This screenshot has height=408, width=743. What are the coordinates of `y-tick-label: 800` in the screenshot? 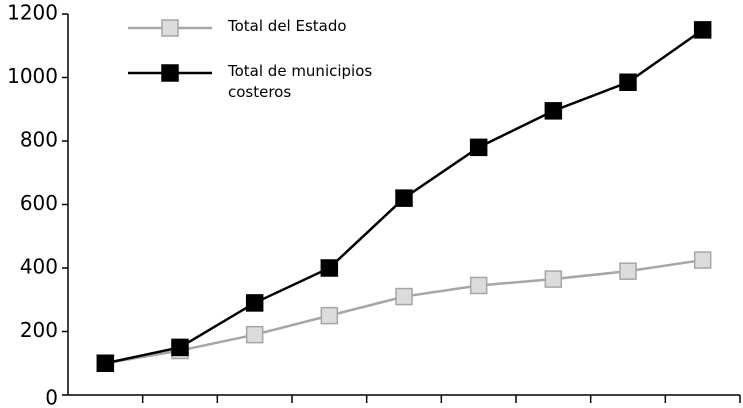 It's located at (39, 140).